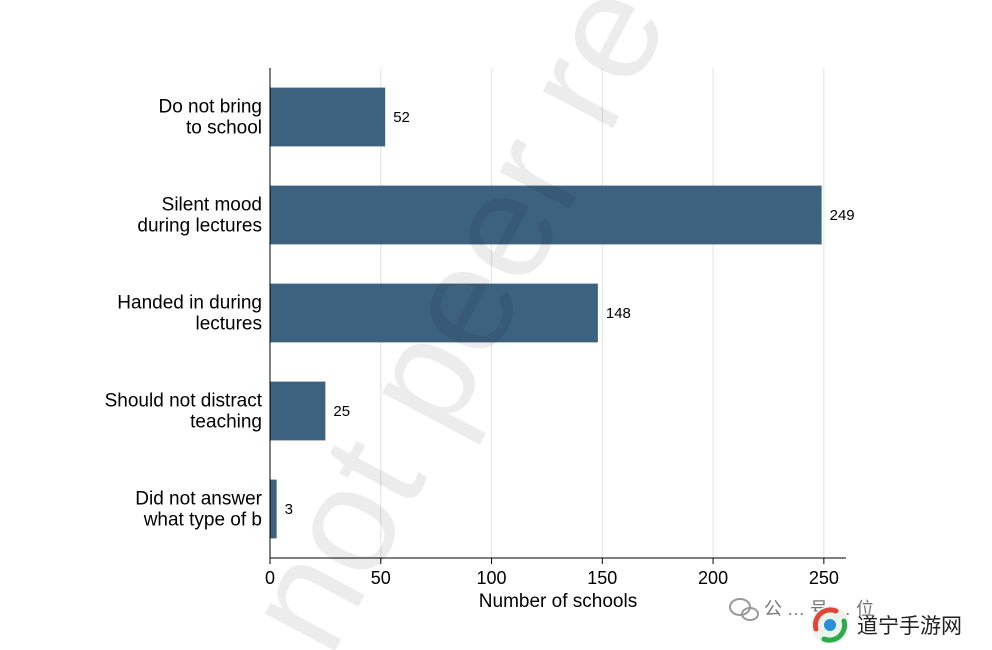 This screenshot has width=992, height=650. I want to click on data-label: 25, so click(341, 411).